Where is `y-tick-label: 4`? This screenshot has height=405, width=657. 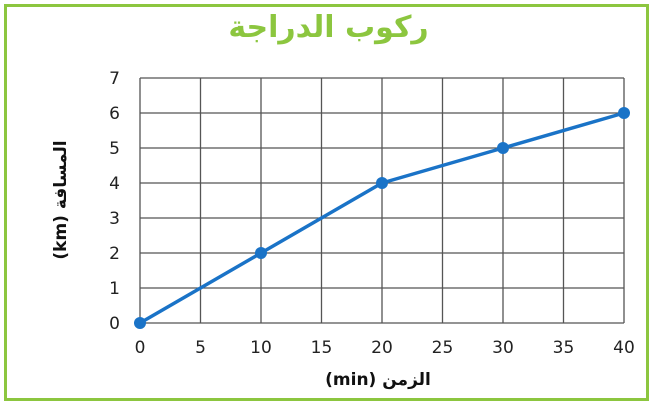
y-tick-label: 4 is located at coordinates (114, 184).